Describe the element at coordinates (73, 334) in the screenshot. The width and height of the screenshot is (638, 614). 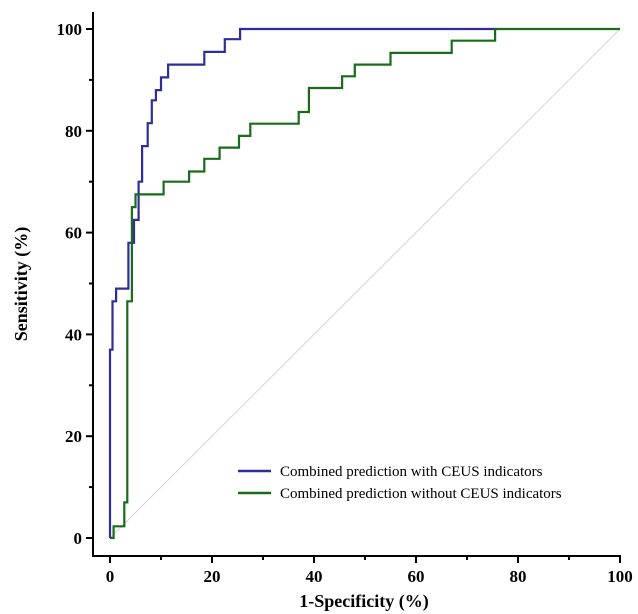
I see `y-tick-label-40: 40` at that location.